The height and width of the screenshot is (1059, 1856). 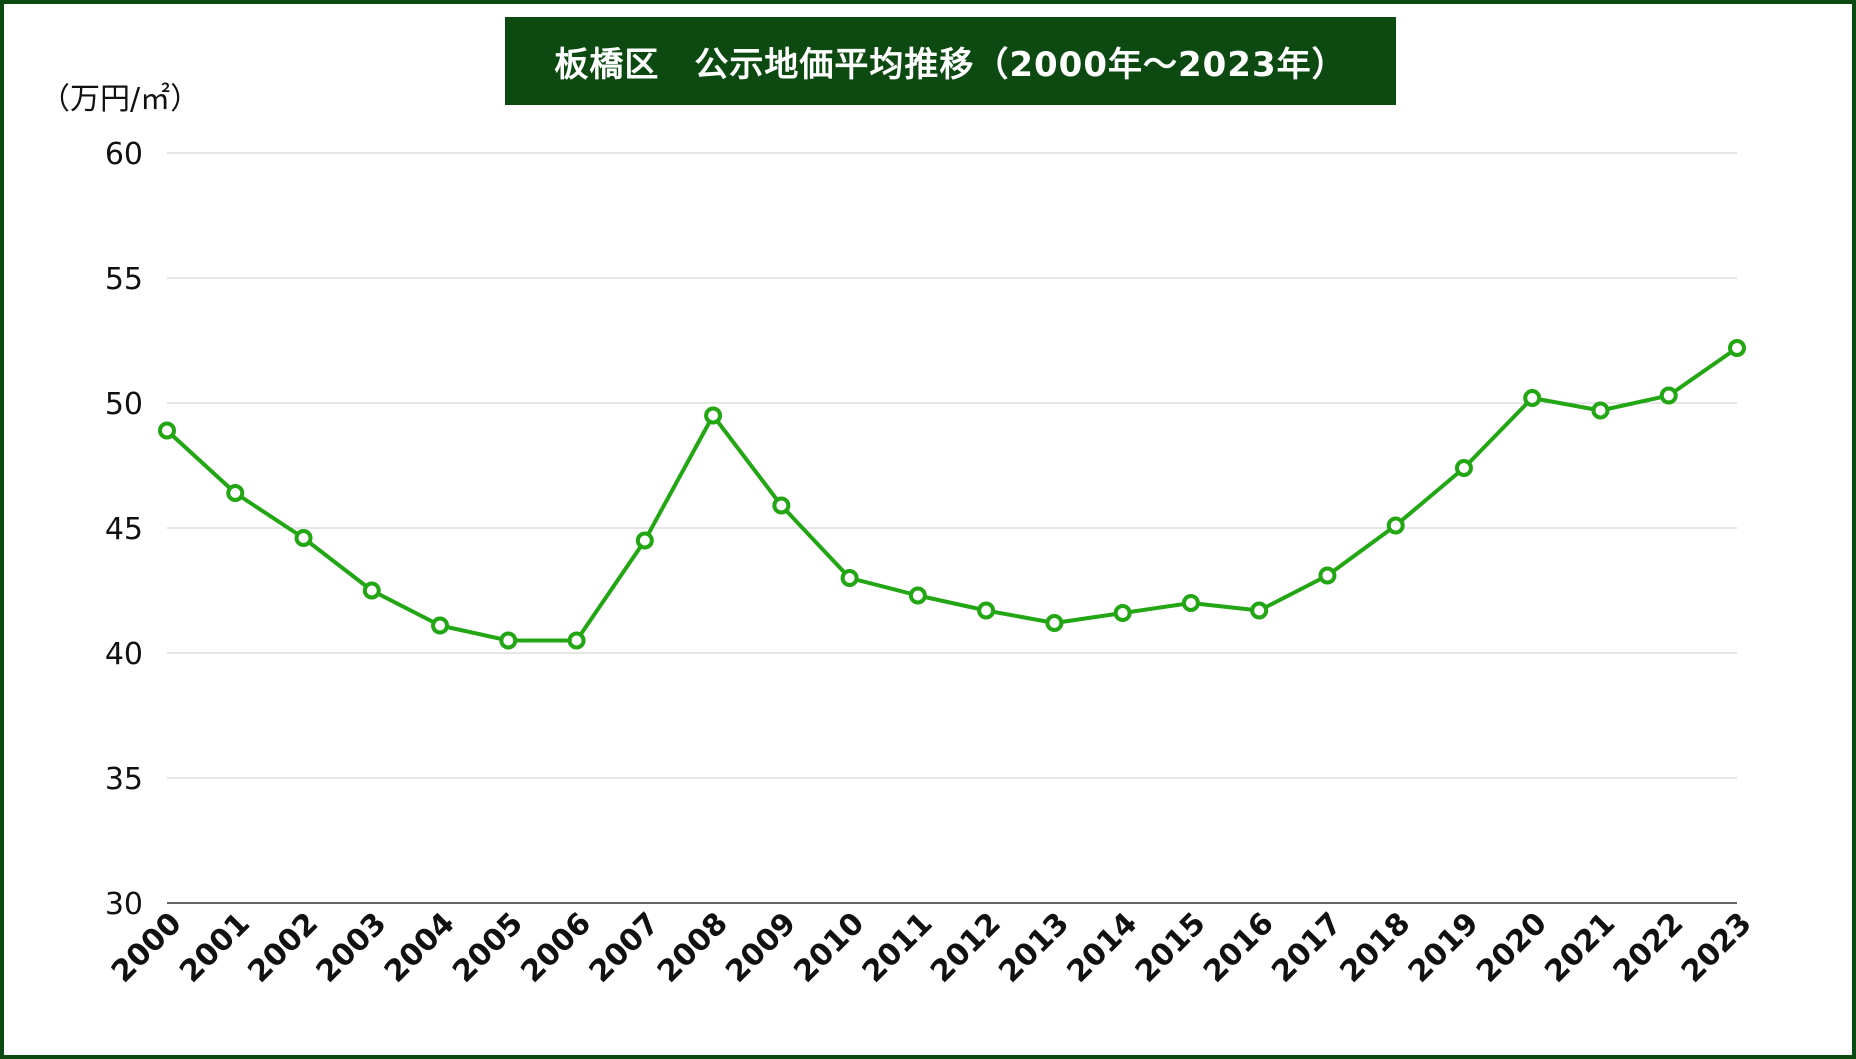 What do you see at coordinates (1171, 948) in the screenshot?
I see `x-tick-label: 2015` at bounding box center [1171, 948].